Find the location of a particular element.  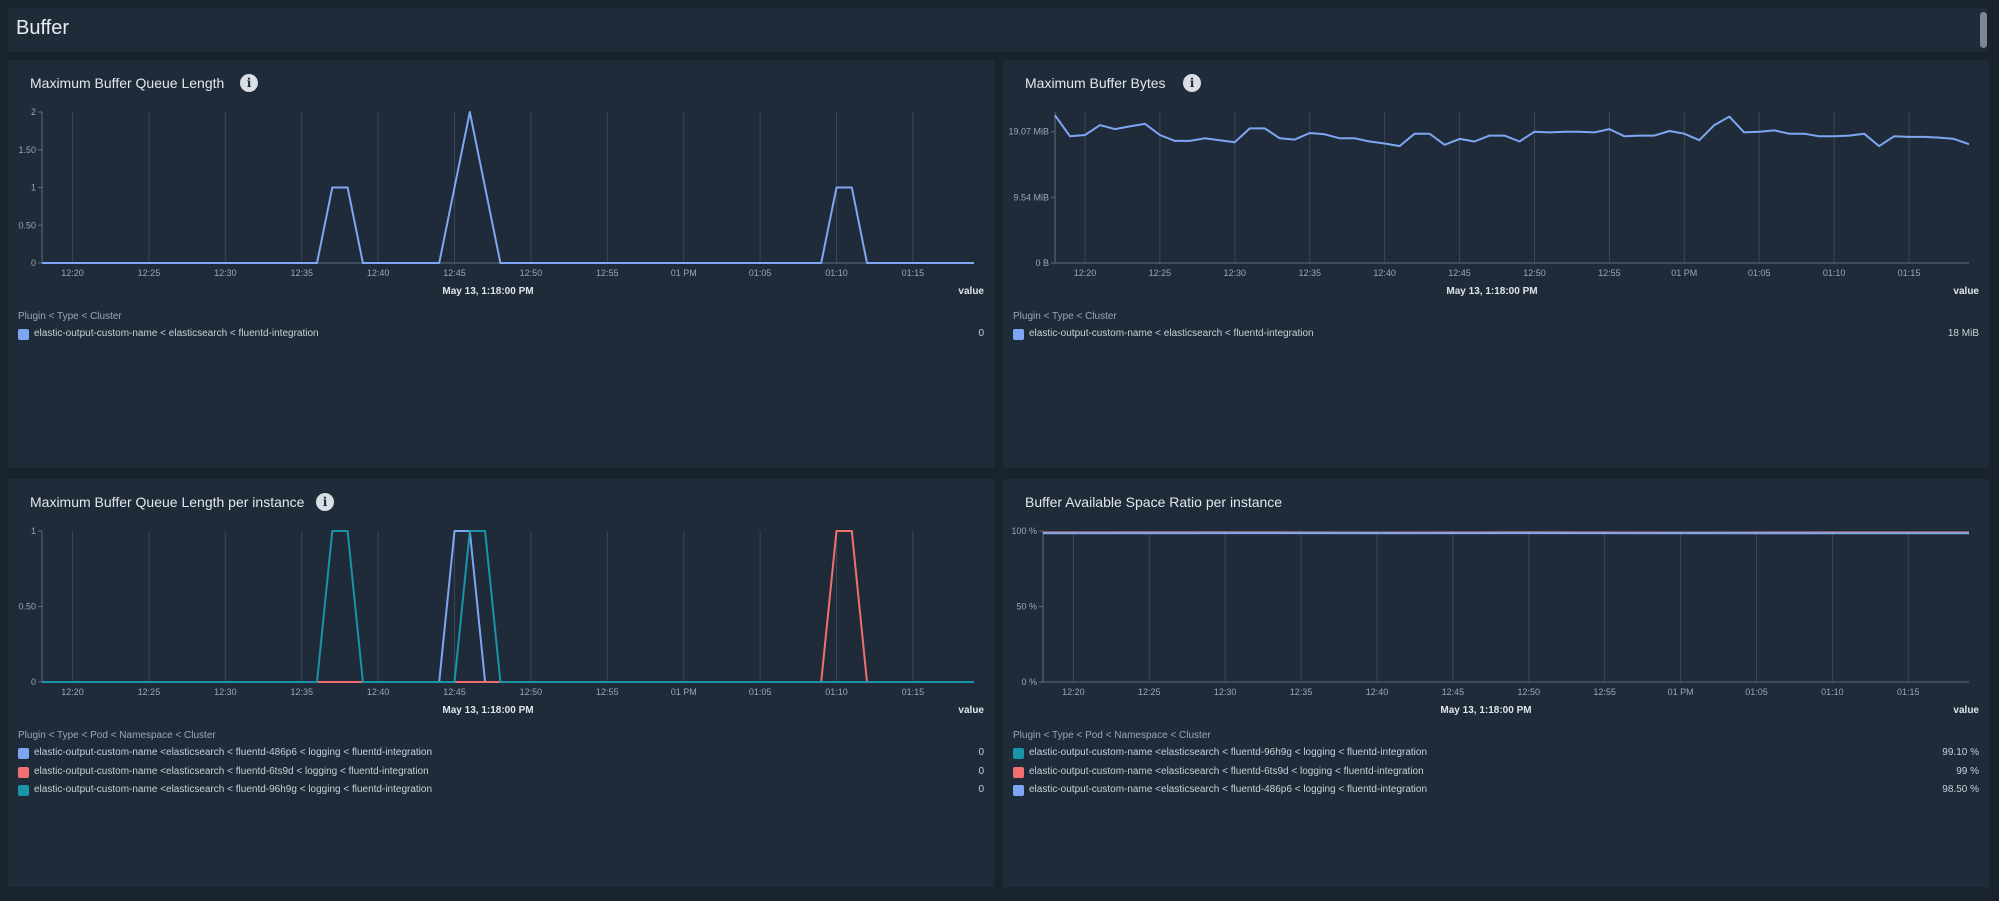

y-tick-label: 2 is located at coordinates (33, 112).